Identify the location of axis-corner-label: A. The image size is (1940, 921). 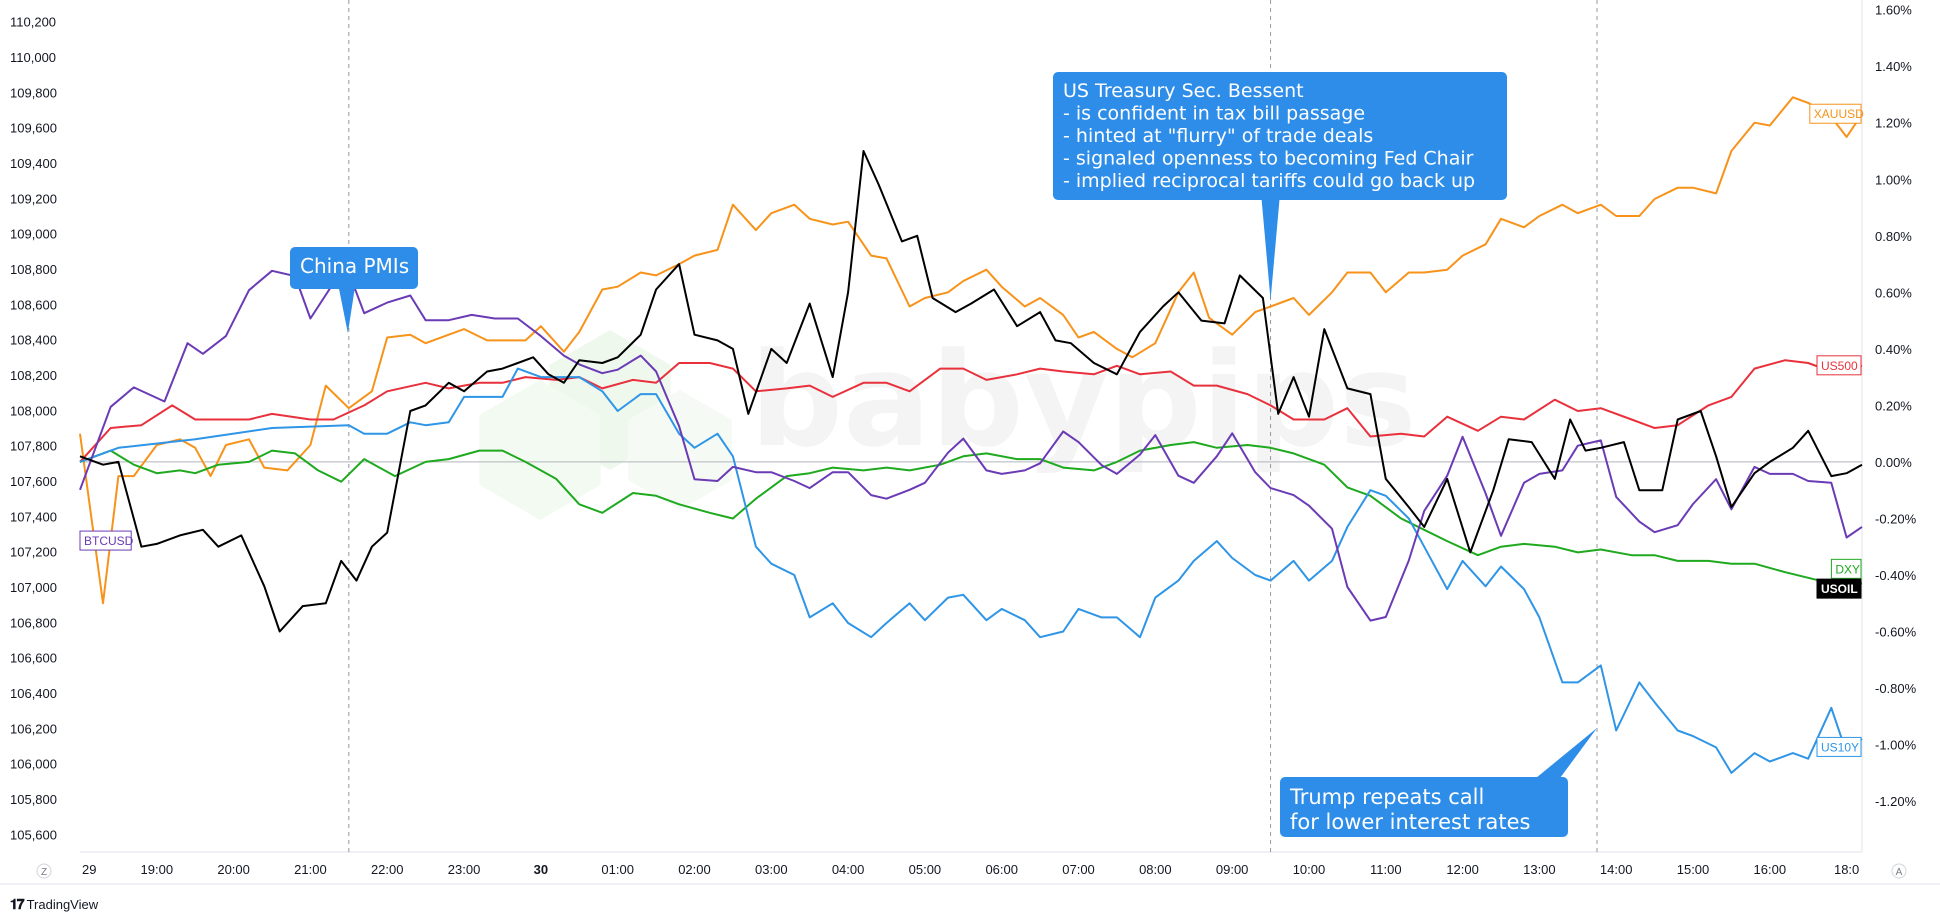
(1899, 872).